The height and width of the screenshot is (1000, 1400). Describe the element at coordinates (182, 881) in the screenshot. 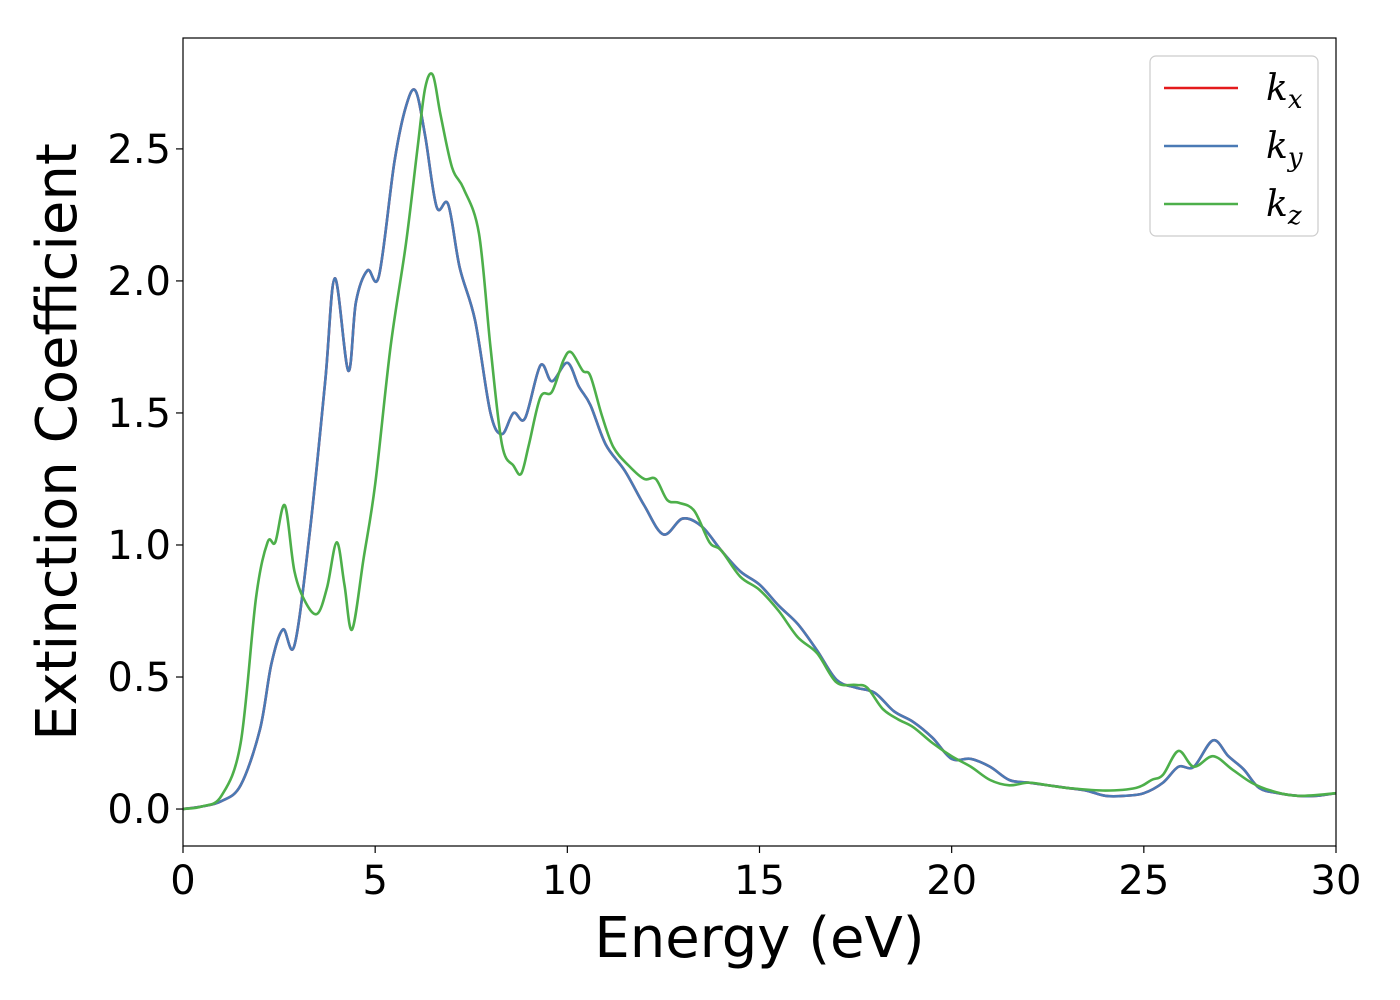

I see `x-tick-label: 0` at that location.